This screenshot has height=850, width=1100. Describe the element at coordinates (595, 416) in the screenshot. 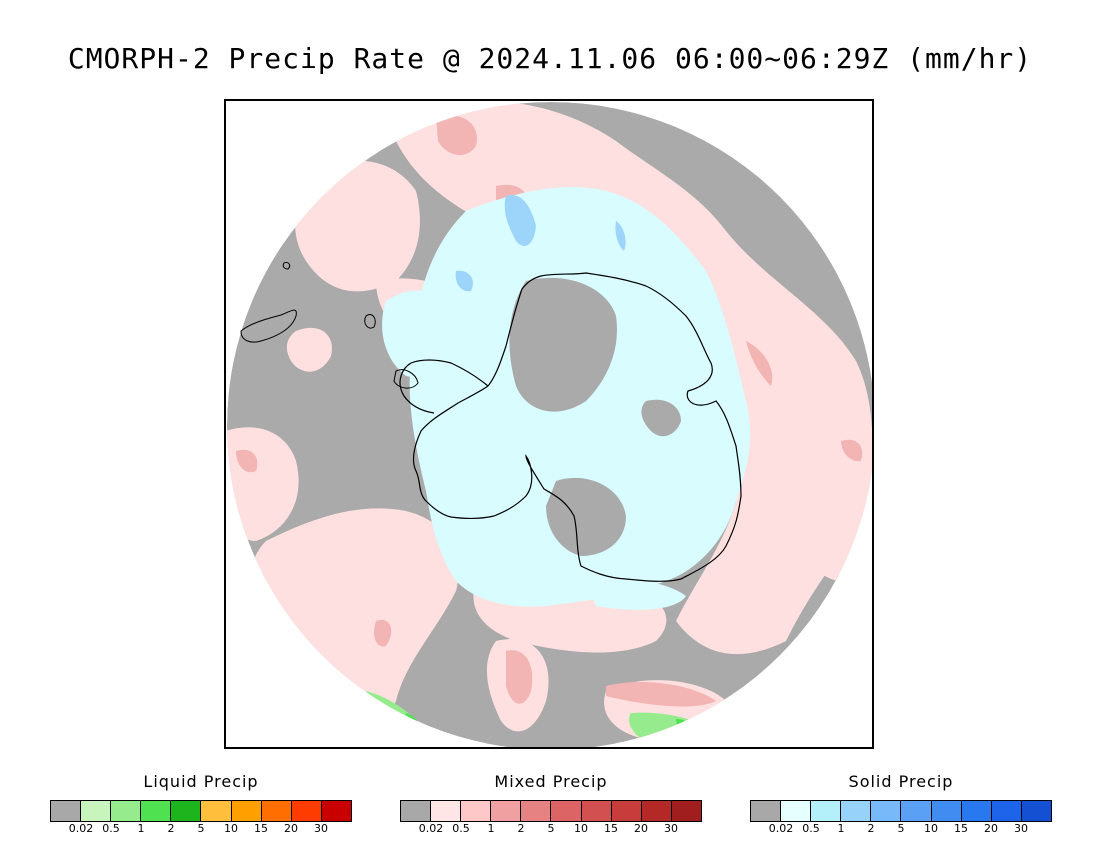

I see `continent-interior-dry` at that location.